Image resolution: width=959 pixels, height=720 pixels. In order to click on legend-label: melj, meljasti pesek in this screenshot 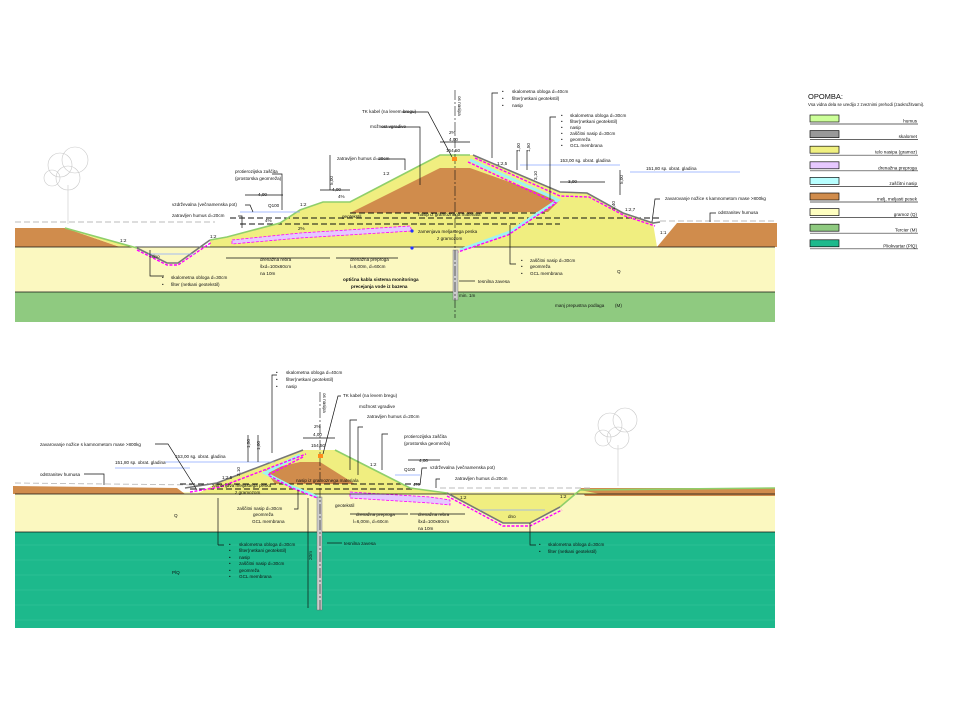, I will do `click(897, 199)`.